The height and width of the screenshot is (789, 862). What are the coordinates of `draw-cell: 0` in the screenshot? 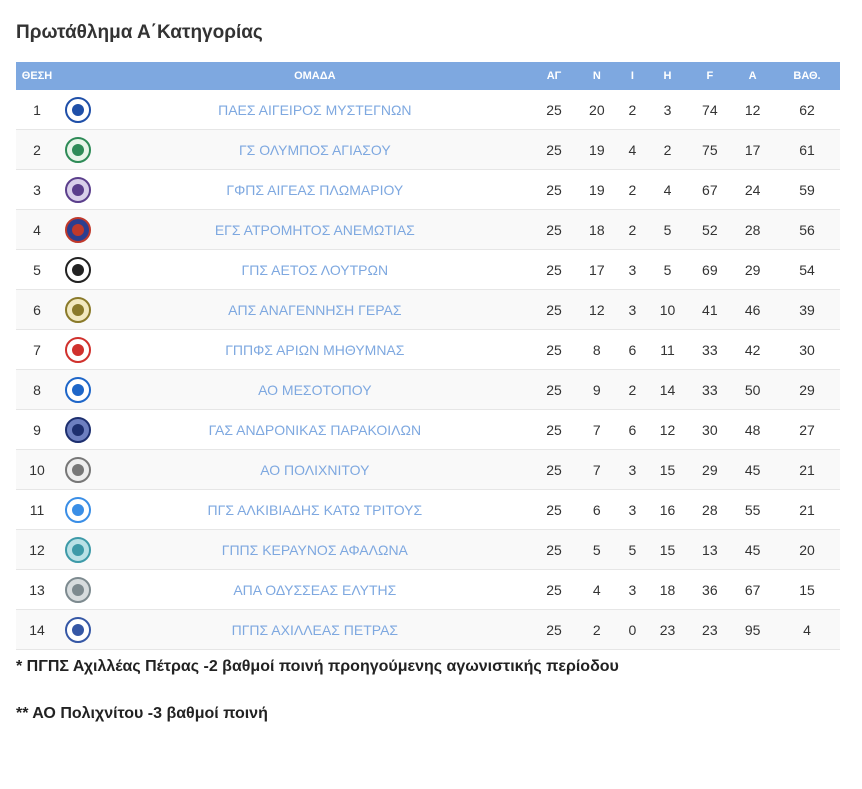 It's located at (632, 629).